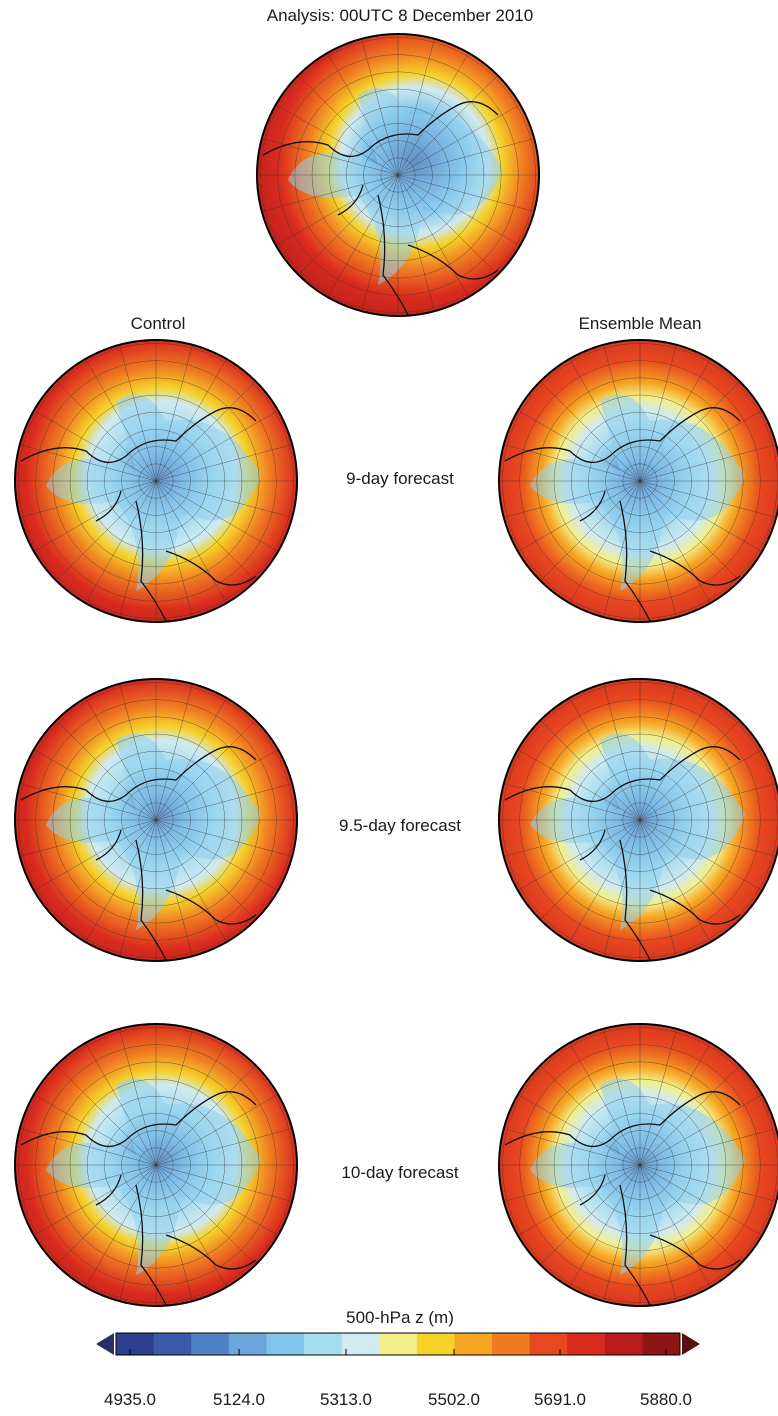 Image resolution: width=778 pixels, height=1416 pixels. I want to click on map-panel-control-9.5day, so click(156, 820).